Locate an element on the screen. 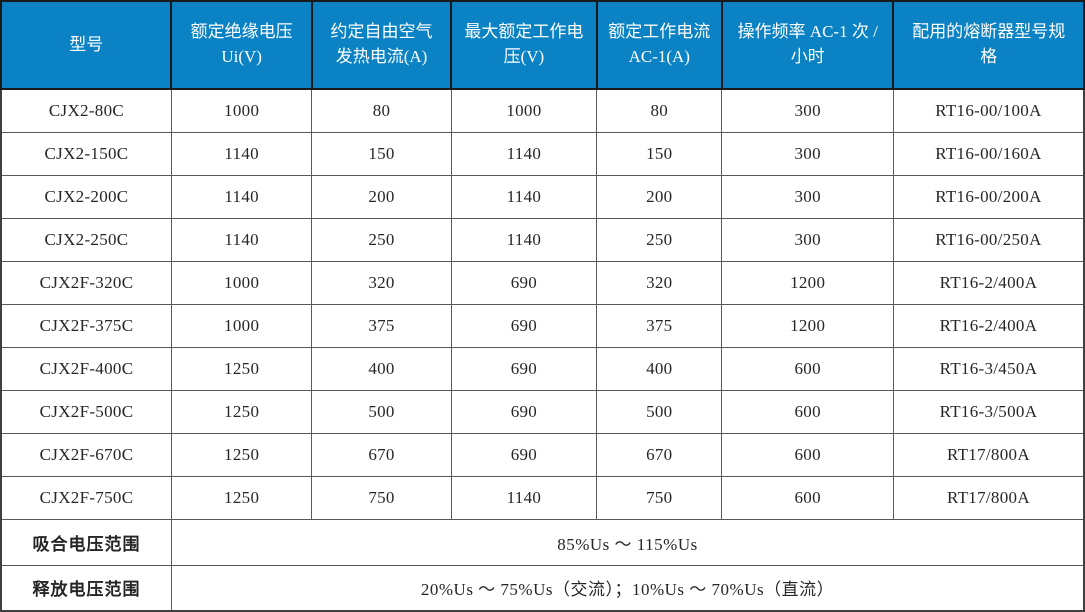  column-header: 额定绝缘电压 Ui(V) is located at coordinates (241, 45).